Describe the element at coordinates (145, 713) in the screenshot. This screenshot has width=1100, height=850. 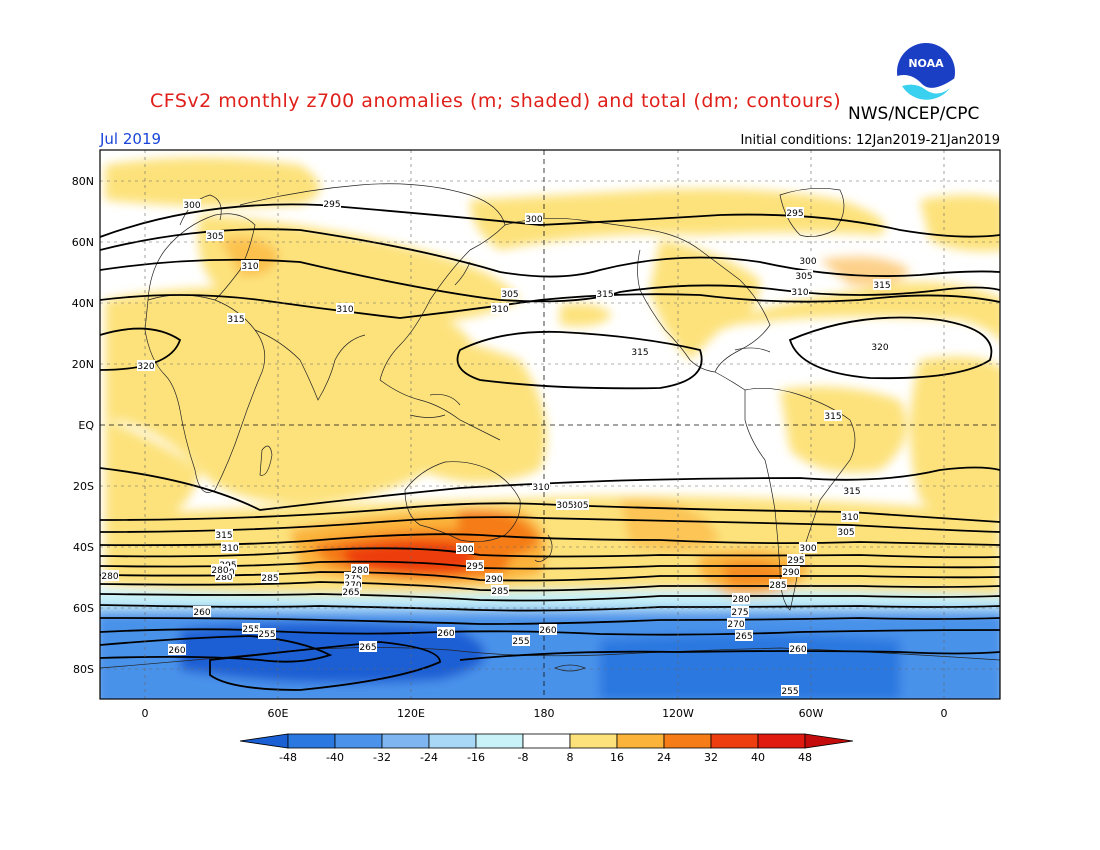
I see `lon-tick-0: 0` at that location.